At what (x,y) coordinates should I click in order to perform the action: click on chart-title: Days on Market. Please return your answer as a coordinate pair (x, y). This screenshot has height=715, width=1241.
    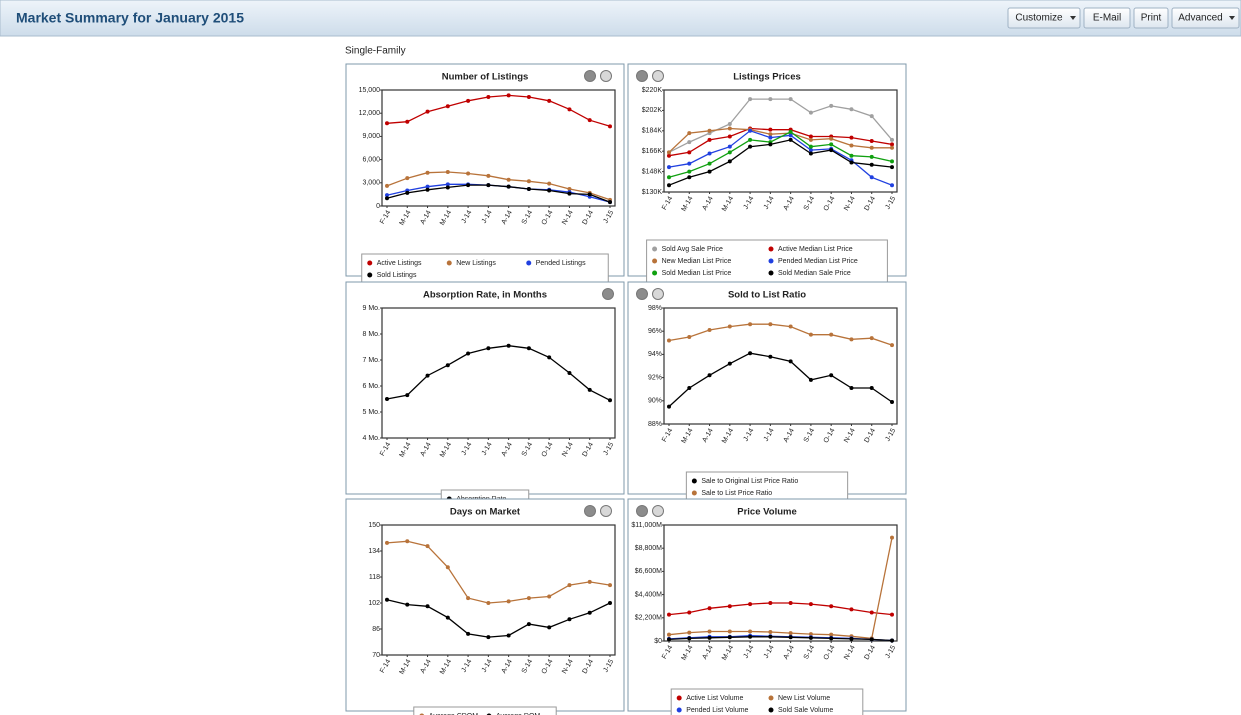
    Looking at the image, I should click on (485, 512).